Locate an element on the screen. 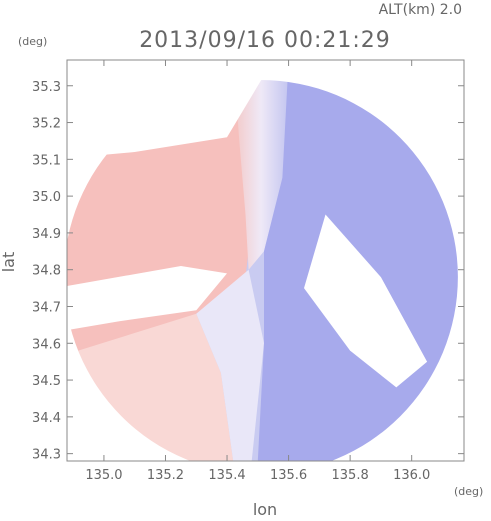  x-axis-label: lon is located at coordinates (265, 509).